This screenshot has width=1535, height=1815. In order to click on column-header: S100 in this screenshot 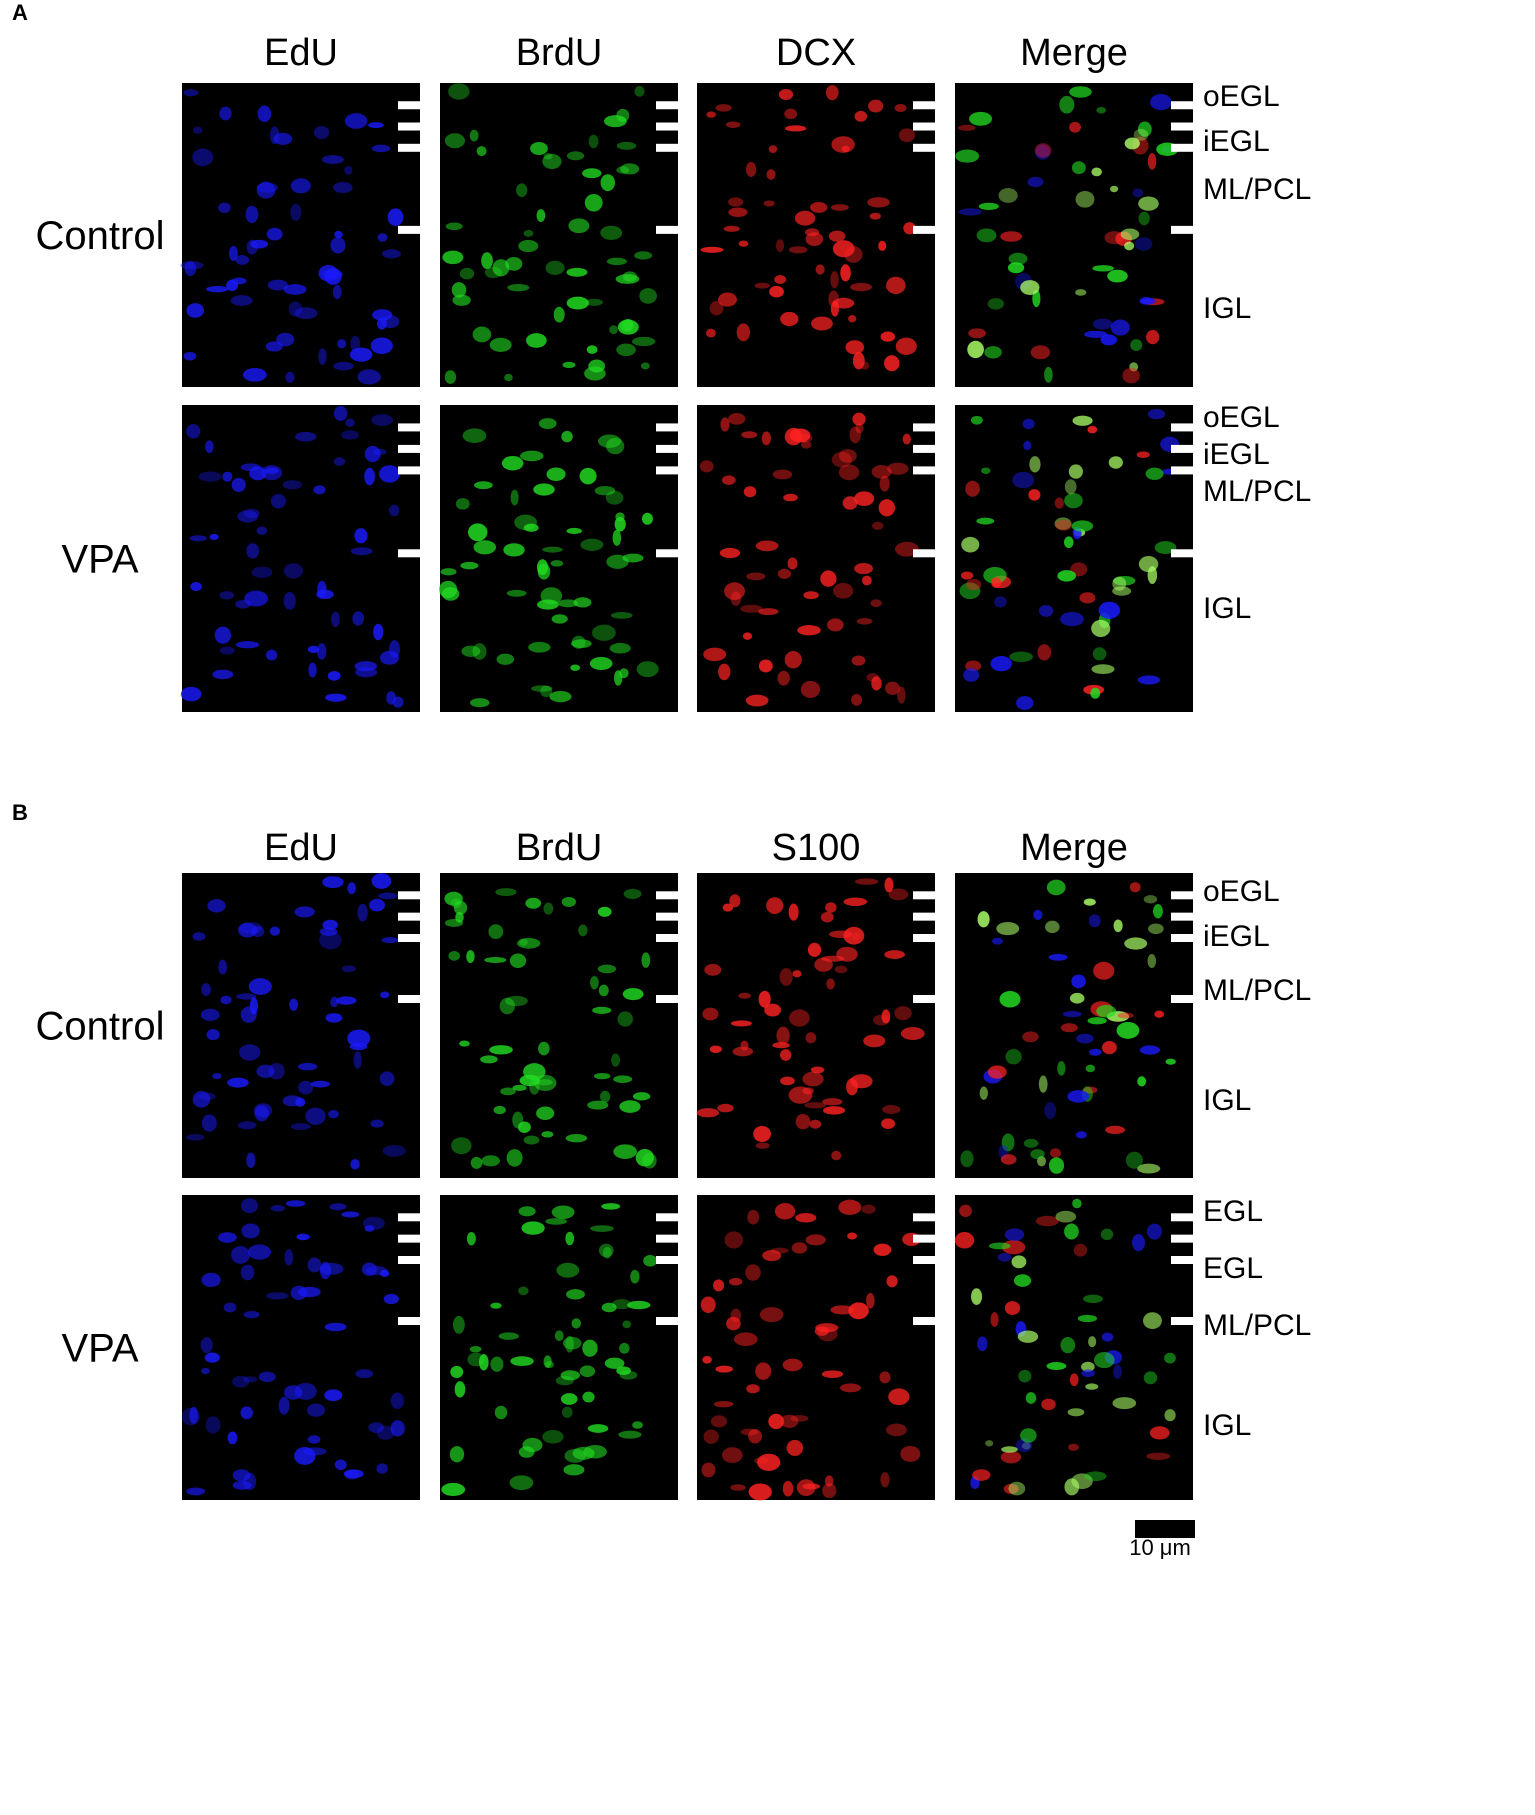, I will do `click(816, 848)`.